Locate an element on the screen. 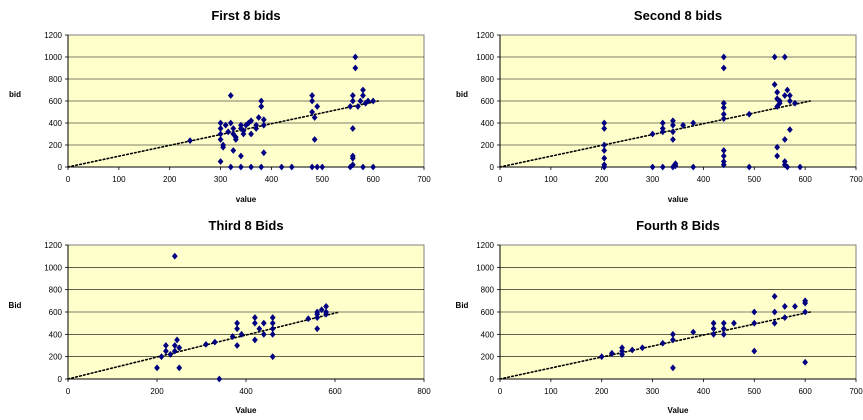  y-tick-label: 800 is located at coordinates (56, 79).